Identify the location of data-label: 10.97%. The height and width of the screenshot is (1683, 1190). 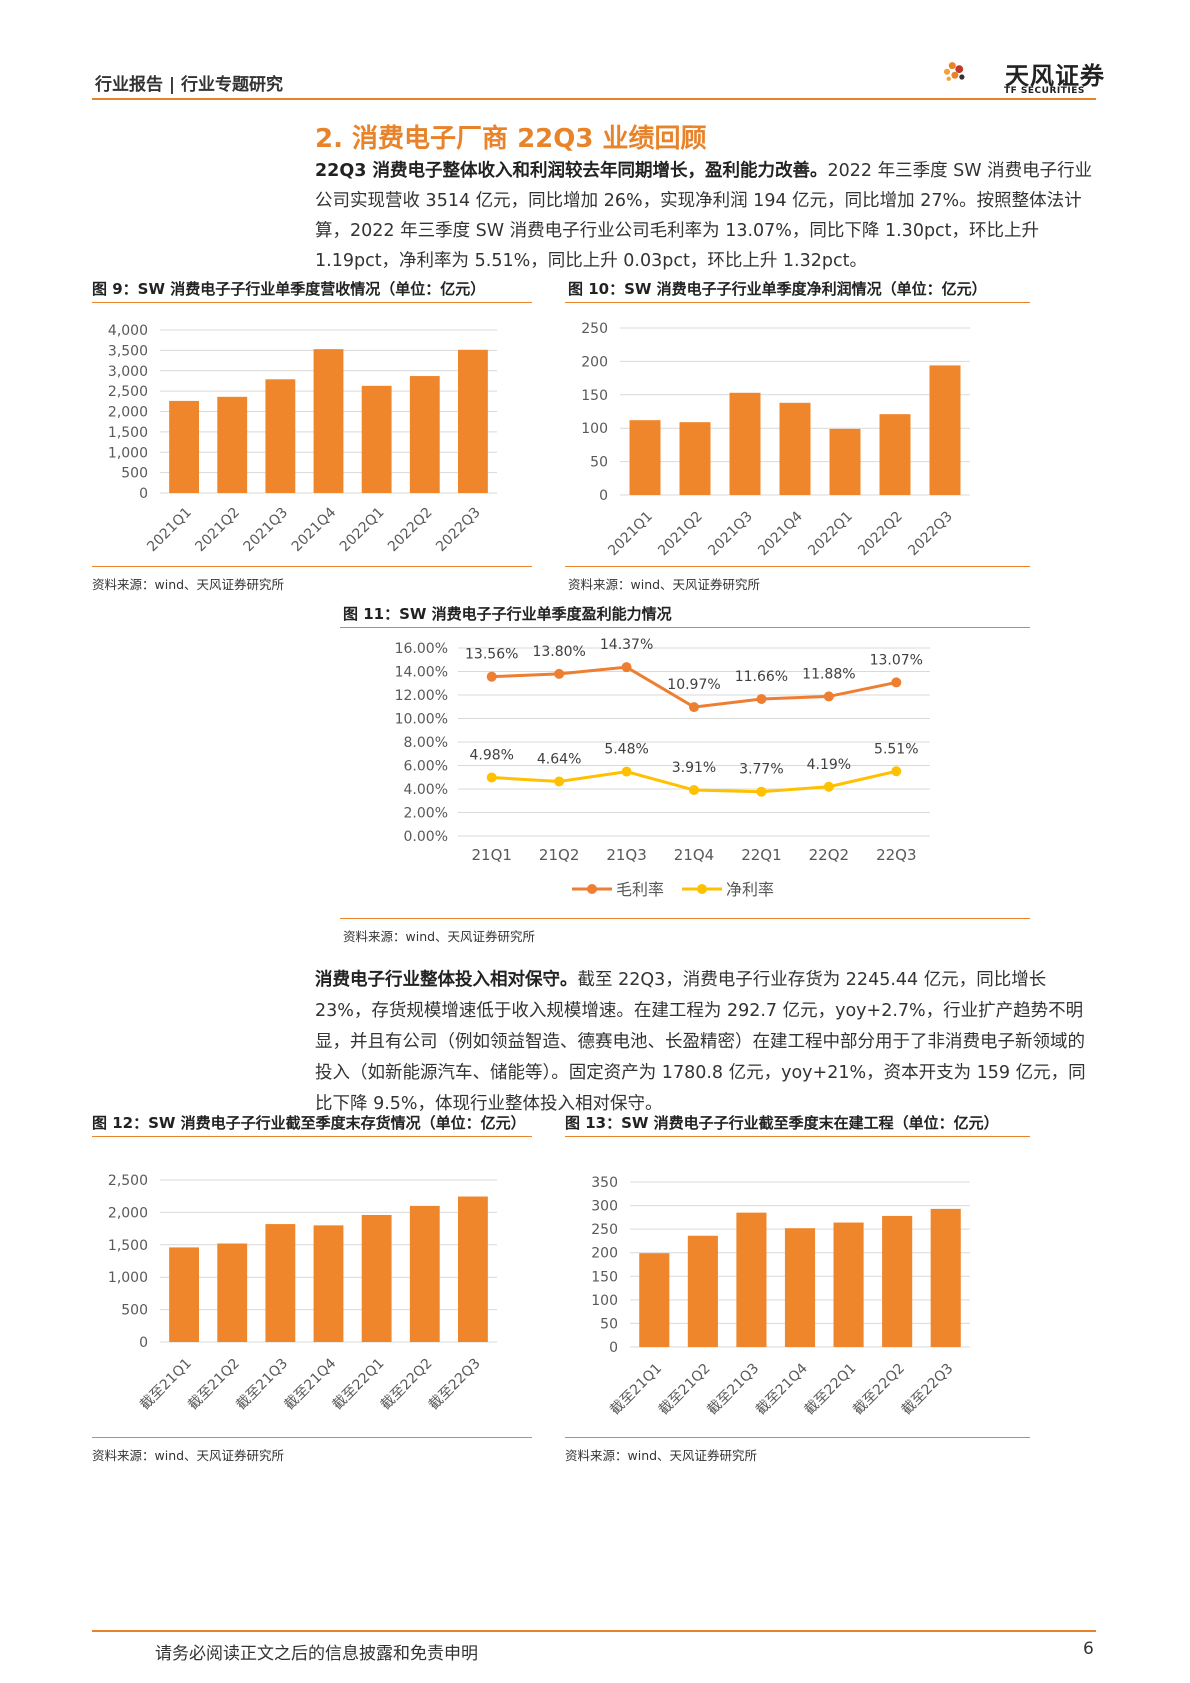
(693, 685).